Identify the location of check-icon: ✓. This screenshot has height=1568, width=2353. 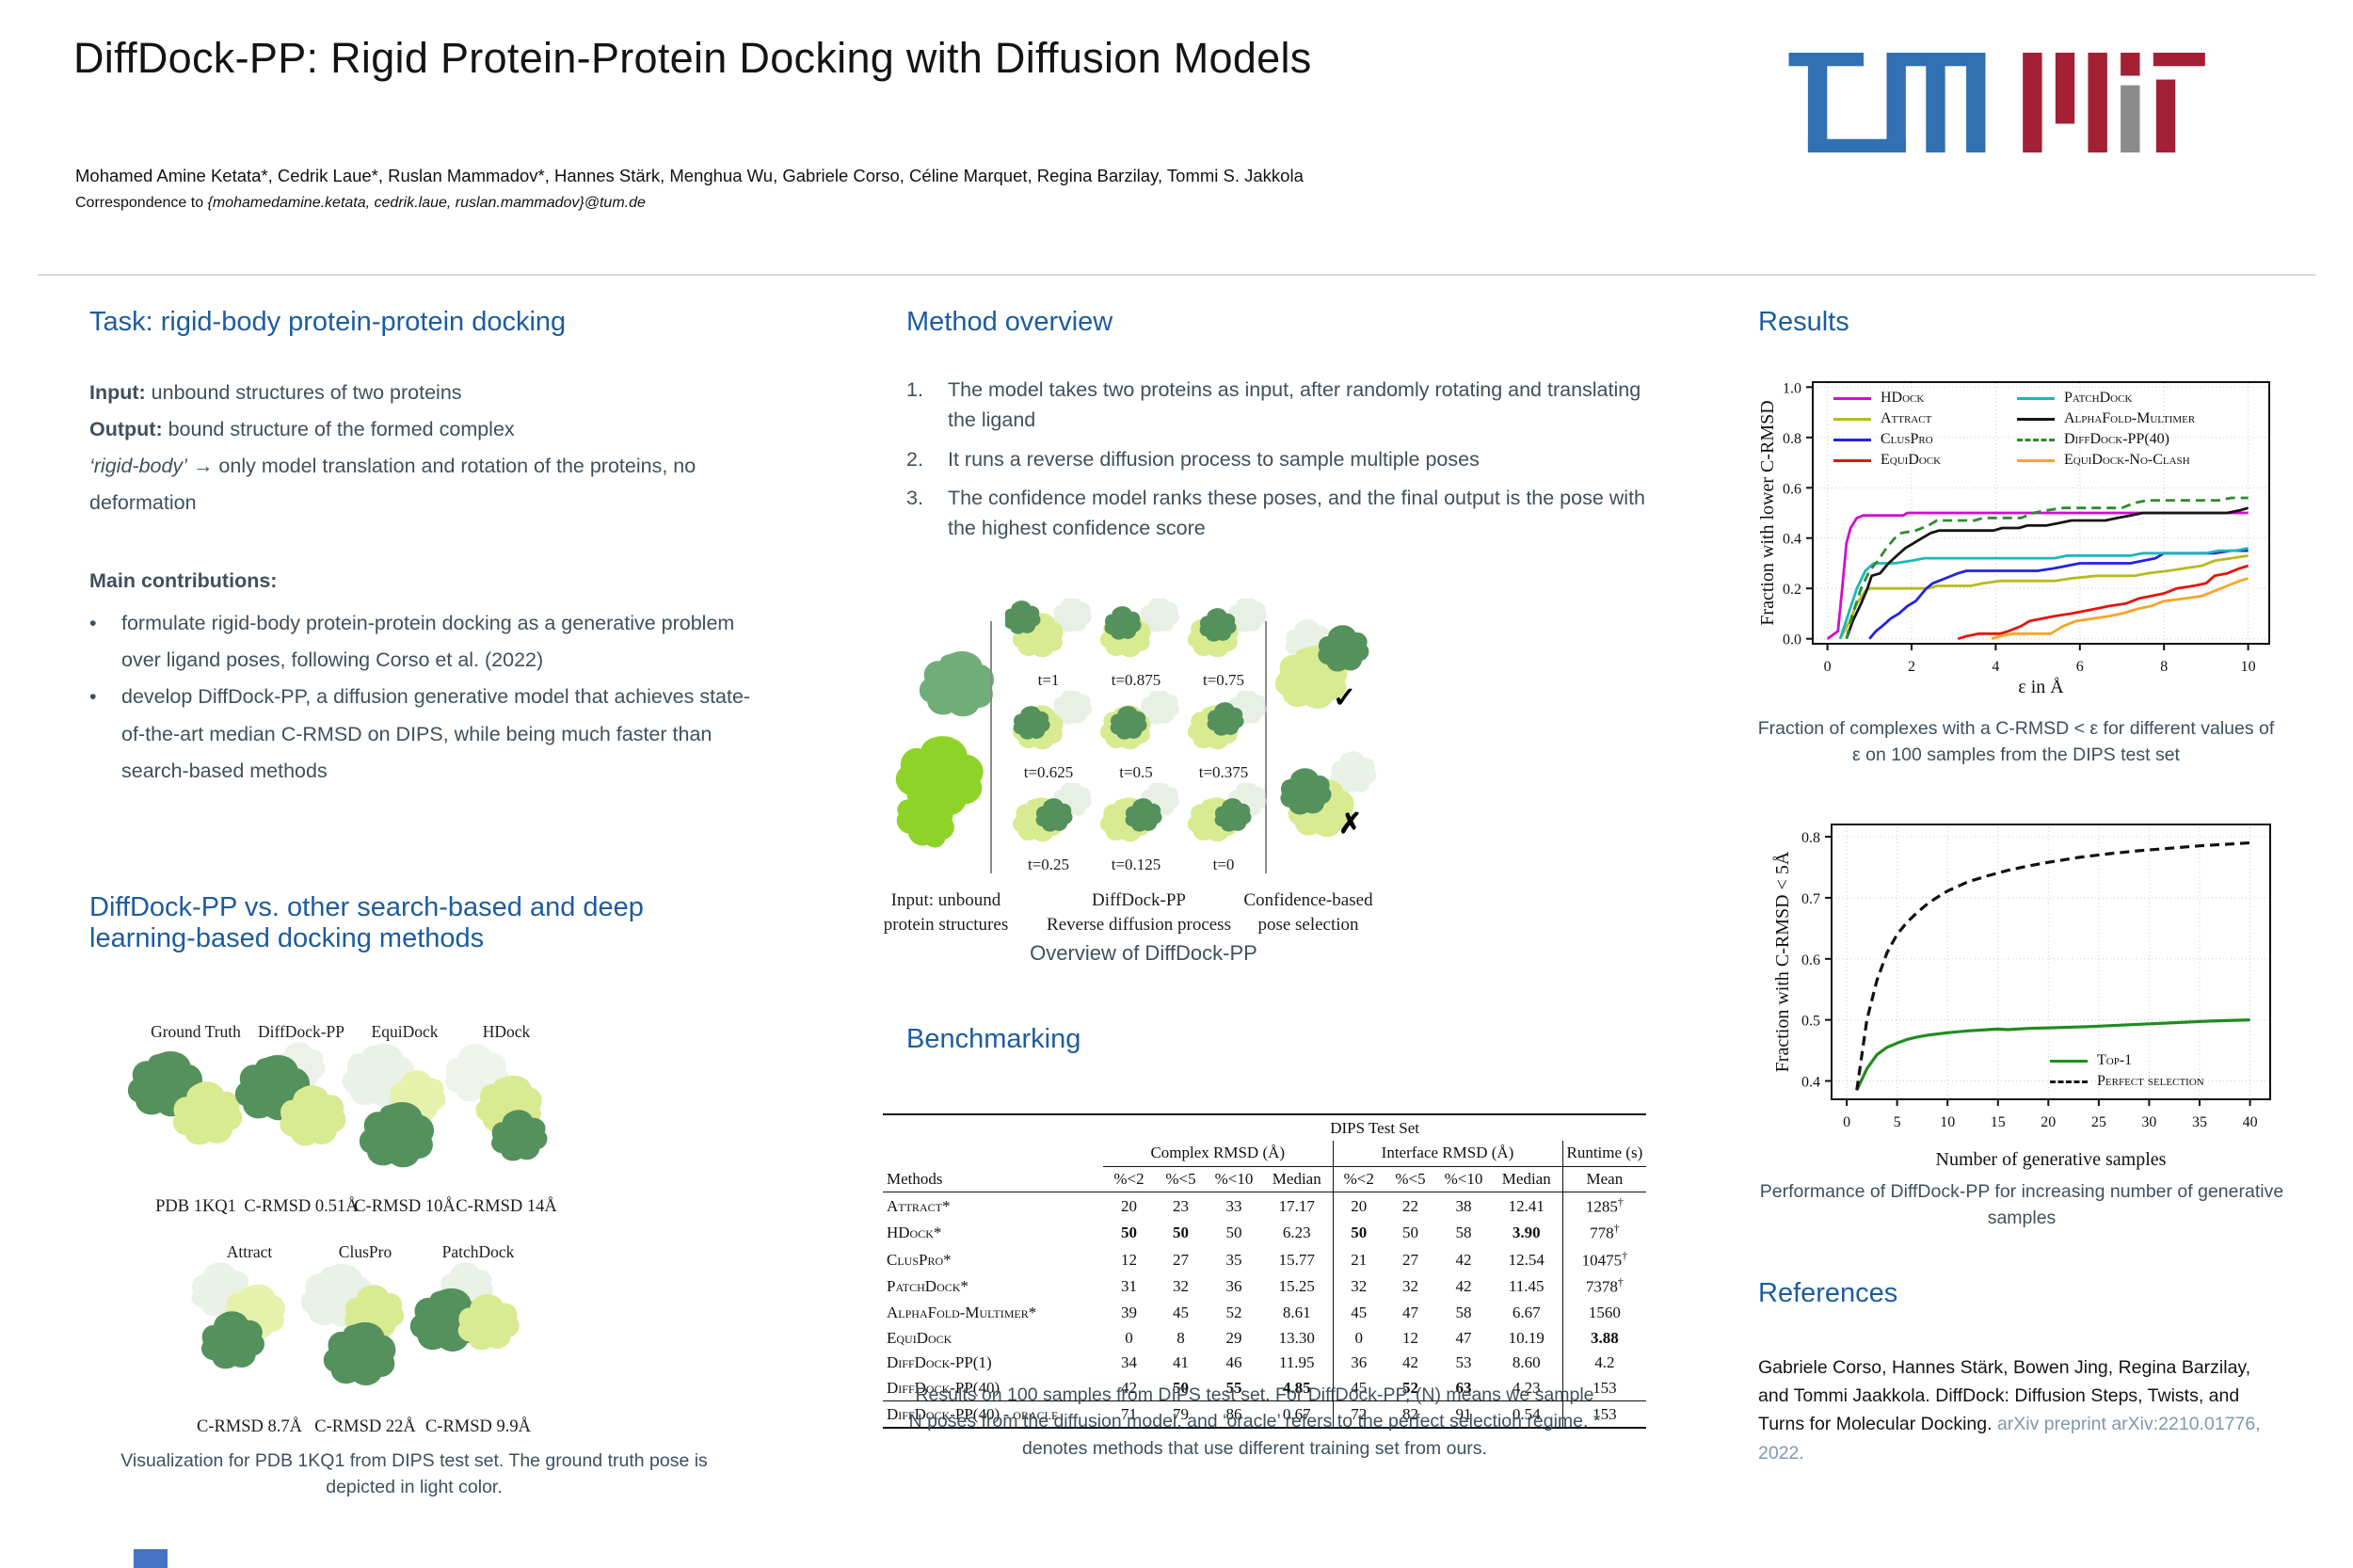
(1345, 697).